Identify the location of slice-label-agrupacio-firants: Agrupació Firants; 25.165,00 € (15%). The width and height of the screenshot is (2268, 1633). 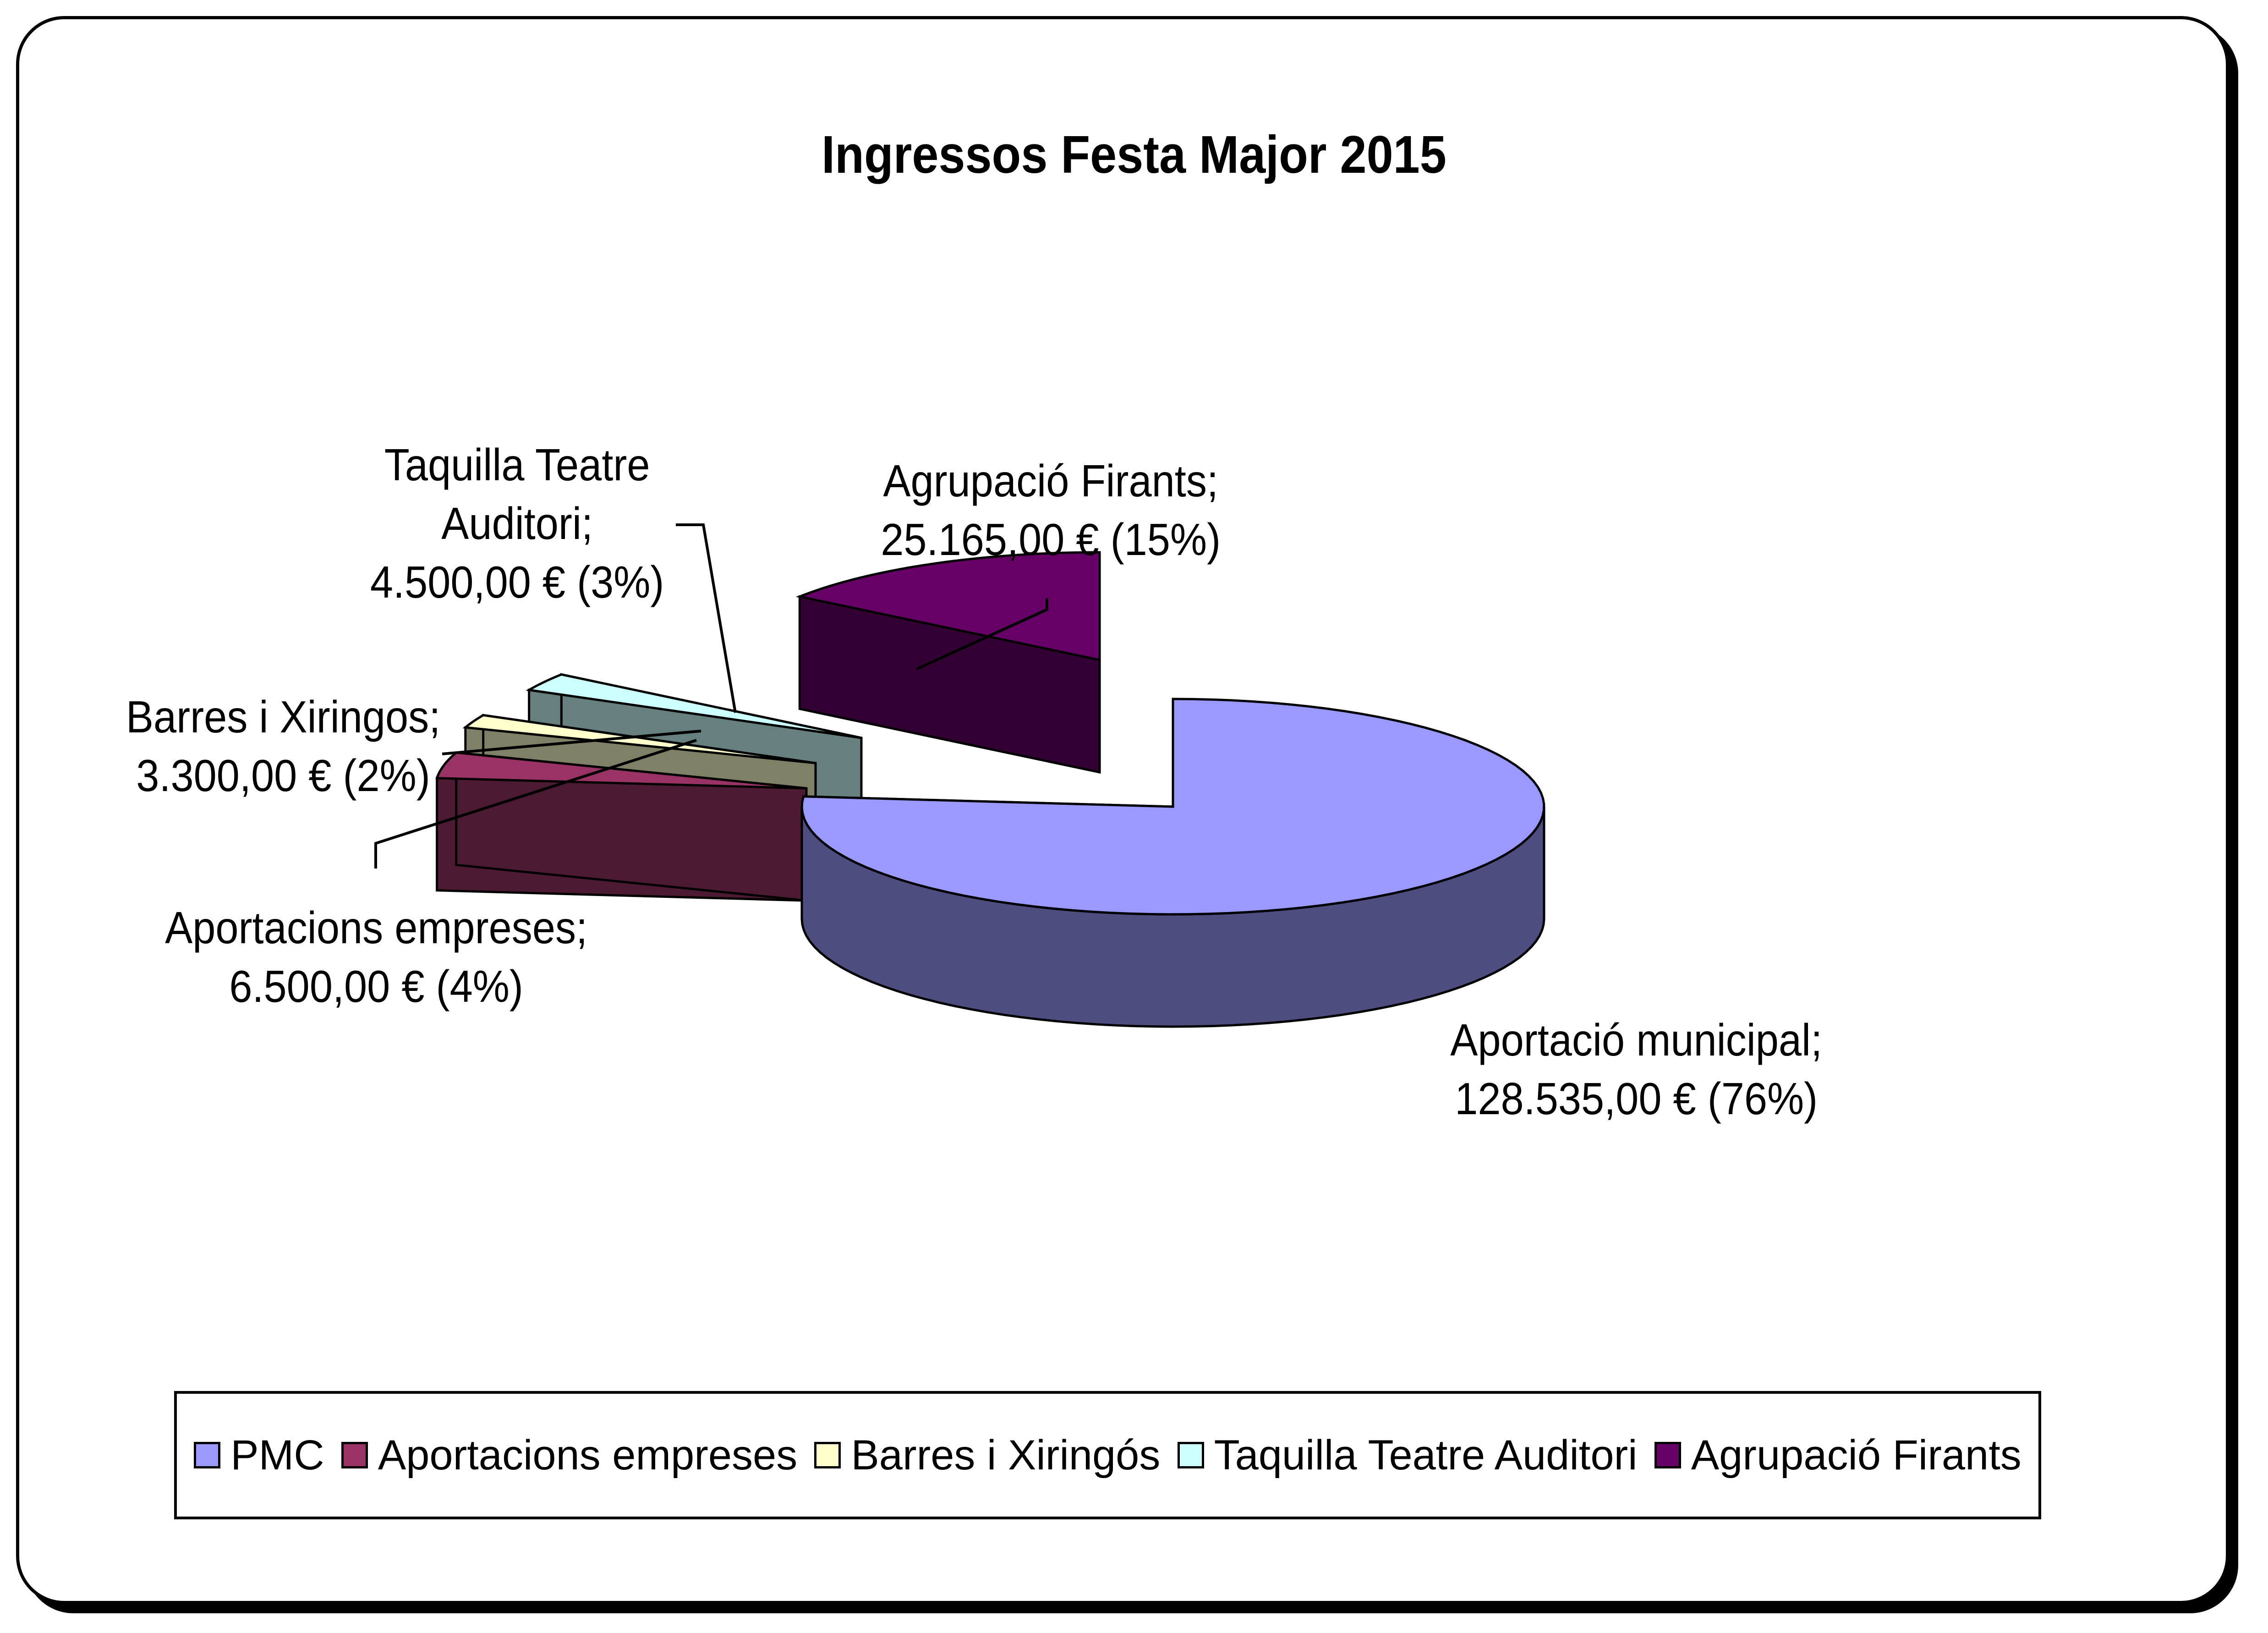
(1051, 510).